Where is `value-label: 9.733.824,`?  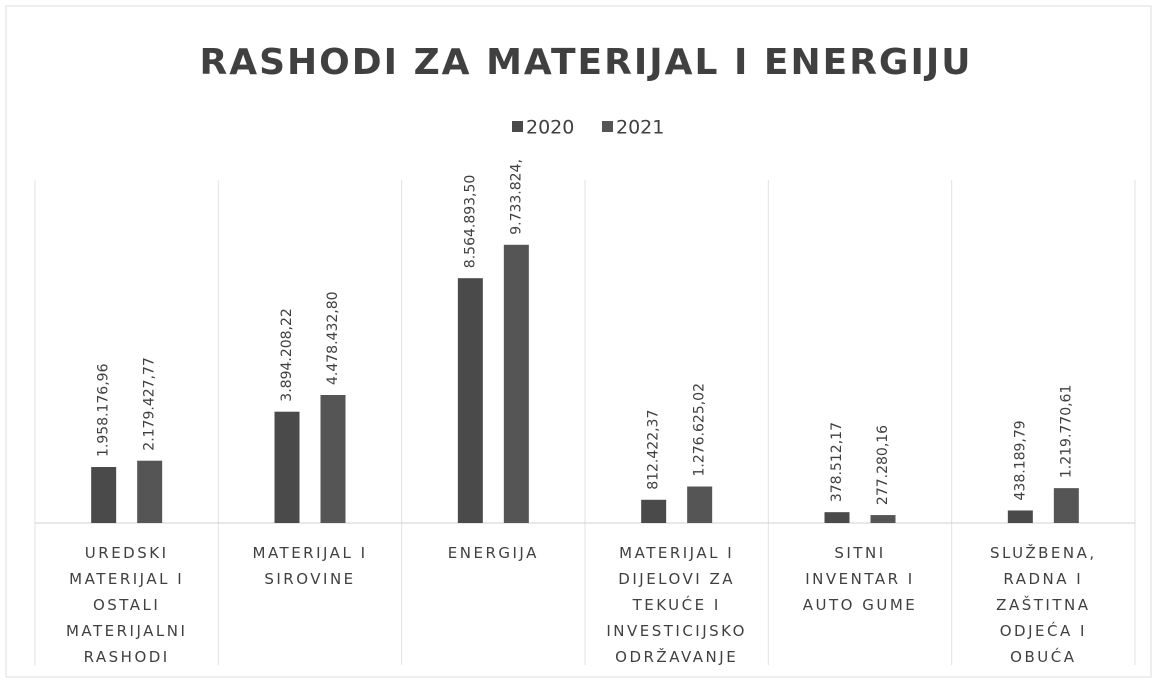 value-label: 9.733.824, is located at coordinates (516, 197).